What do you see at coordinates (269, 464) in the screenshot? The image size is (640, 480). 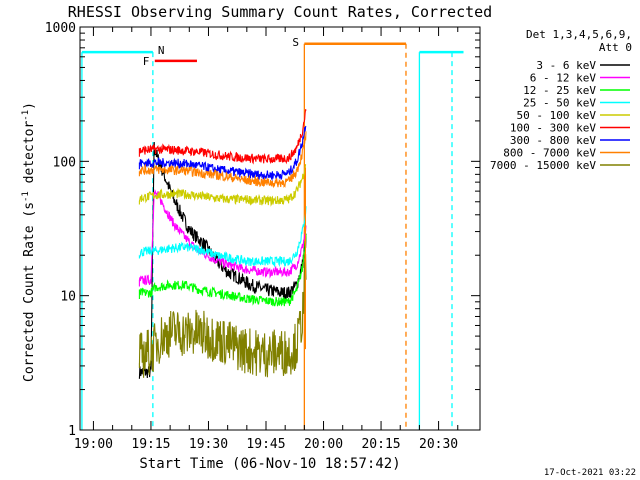 I see `x-axis-label: Start Time (06-Nov-10 18:57:42)` at bounding box center [269, 464].